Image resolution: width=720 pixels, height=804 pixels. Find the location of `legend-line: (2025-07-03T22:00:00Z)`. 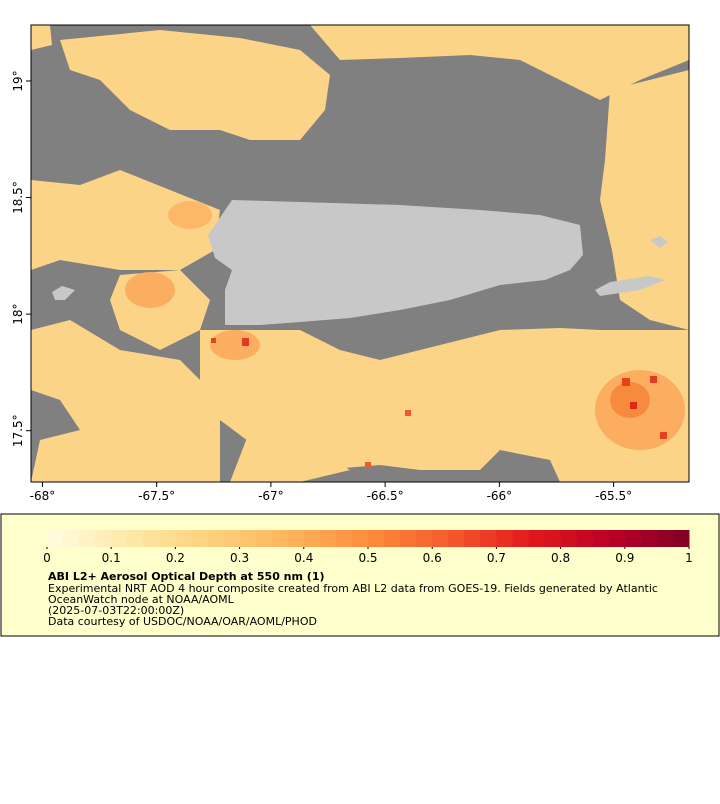

legend-line: (2025-07-03T22:00:00Z) is located at coordinates (116, 610).